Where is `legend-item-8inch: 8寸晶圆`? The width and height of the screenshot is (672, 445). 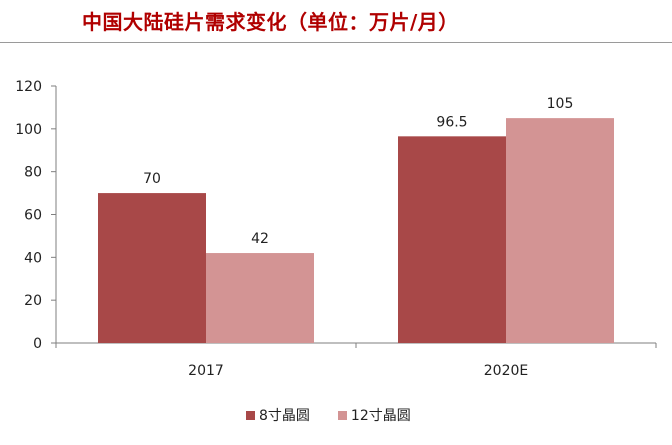
legend-item-8inch: 8寸晶圆 is located at coordinates (278, 415).